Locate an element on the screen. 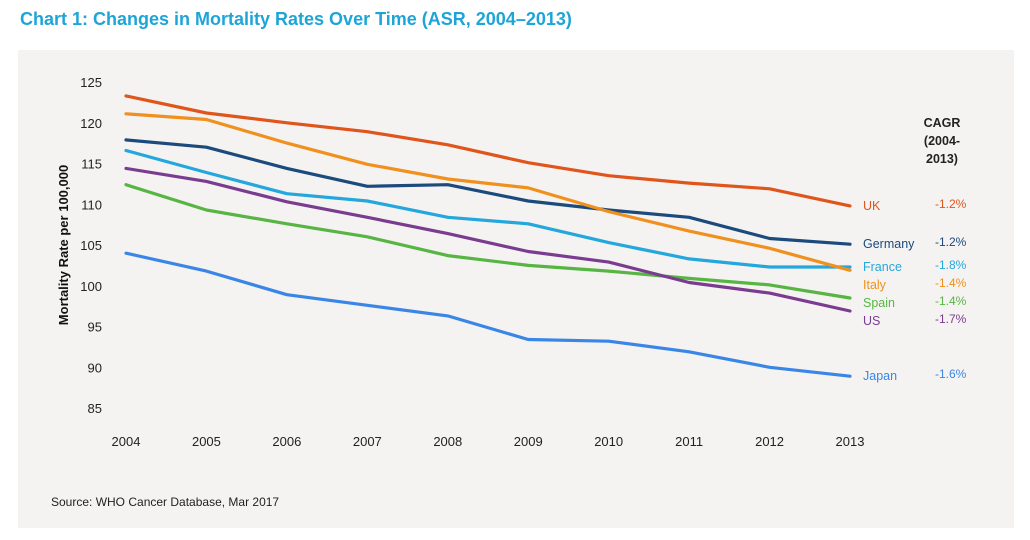 The image size is (1030, 540). cagr-values: -1.2% -1.2% -1.8% -1.4% -1.4% -1.7% -1.6% is located at coordinates (951, 289).